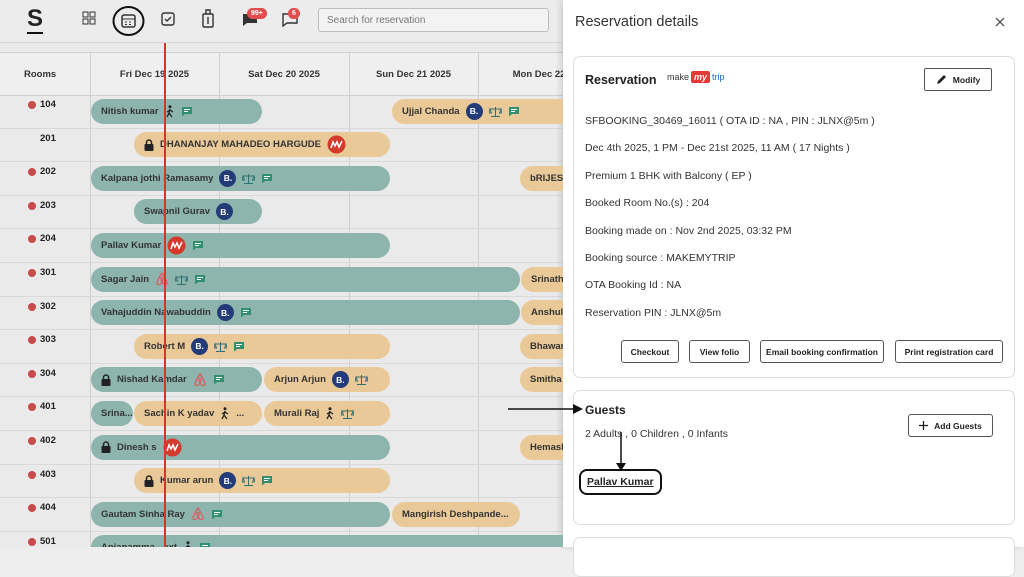  What do you see at coordinates (688, 230) in the screenshot?
I see `reservation-detail: Booking made on : Nov 2nd 2025, 03:32 PM` at bounding box center [688, 230].